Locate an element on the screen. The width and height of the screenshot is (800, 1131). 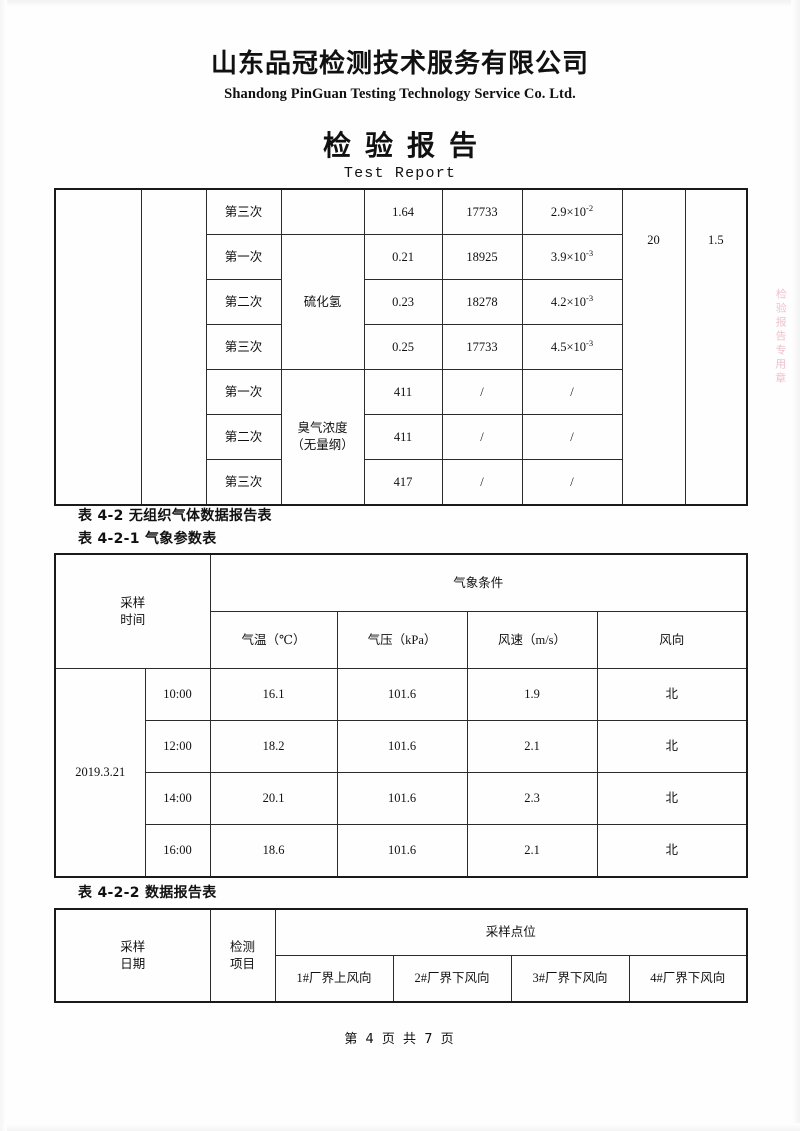
red-seal-stamp: 检验报告专用章 is located at coordinates (780, 337).